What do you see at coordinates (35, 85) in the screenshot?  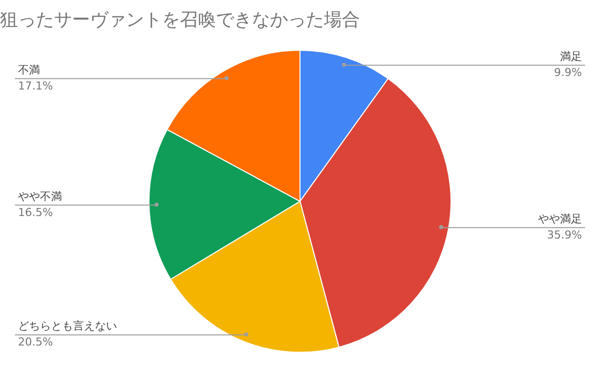 I see `data-label: 17.1%` at bounding box center [35, 85].